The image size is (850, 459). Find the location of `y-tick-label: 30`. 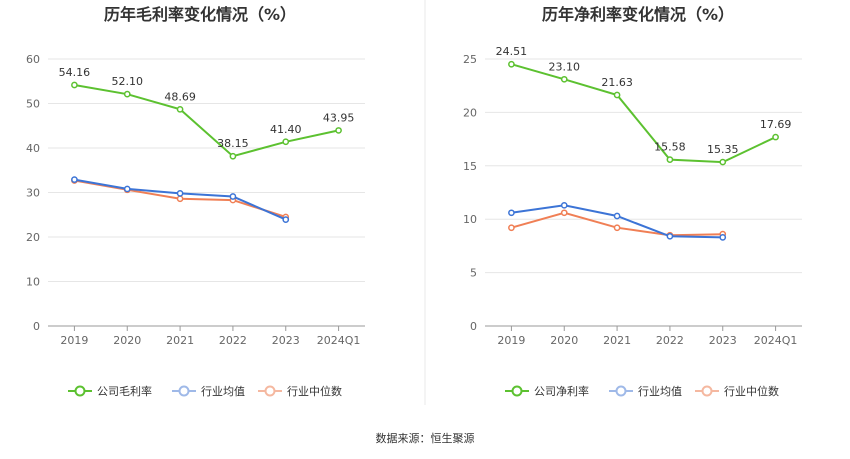

y-tick-label: 30 is located at coordinates (33, 193).